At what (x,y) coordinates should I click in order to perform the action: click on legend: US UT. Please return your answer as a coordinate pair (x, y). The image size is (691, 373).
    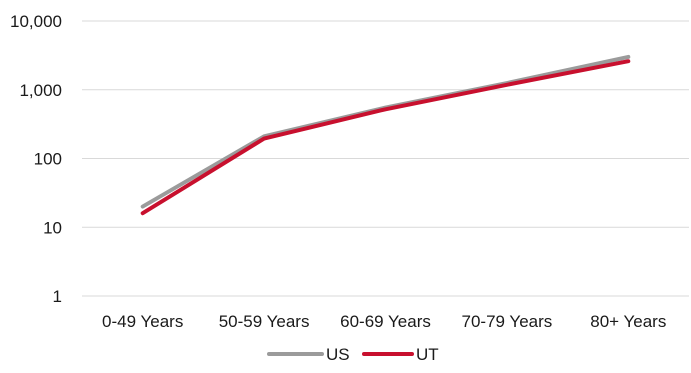
    Looking at the image, I should click on (353, 354).